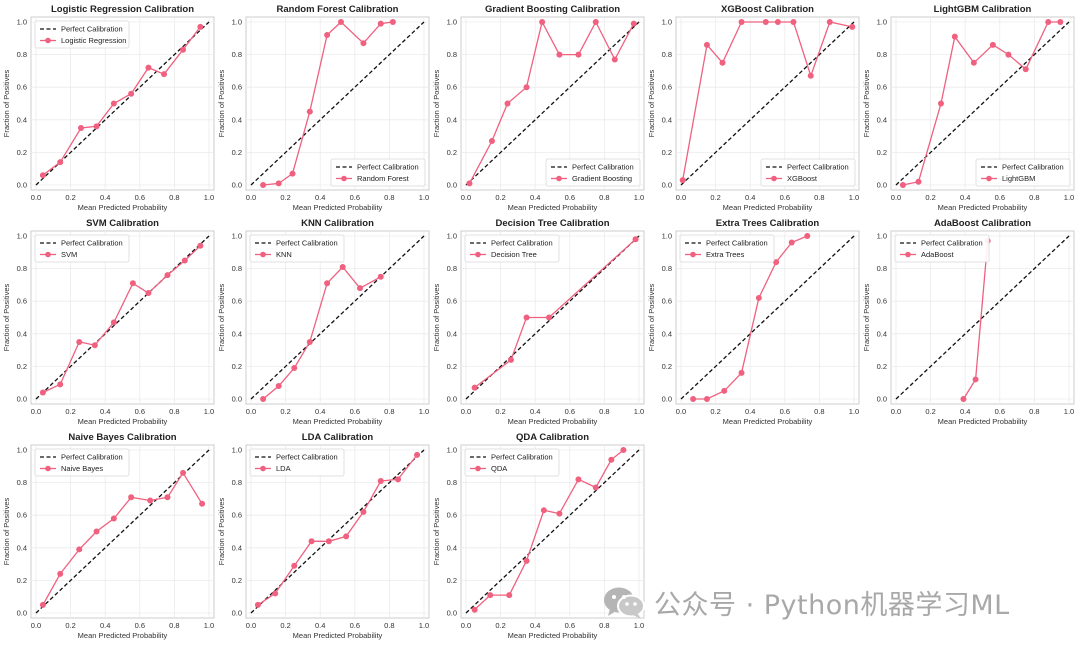  I want to click on legend: Perfect Calibration Random Forest, so click(378, 172).